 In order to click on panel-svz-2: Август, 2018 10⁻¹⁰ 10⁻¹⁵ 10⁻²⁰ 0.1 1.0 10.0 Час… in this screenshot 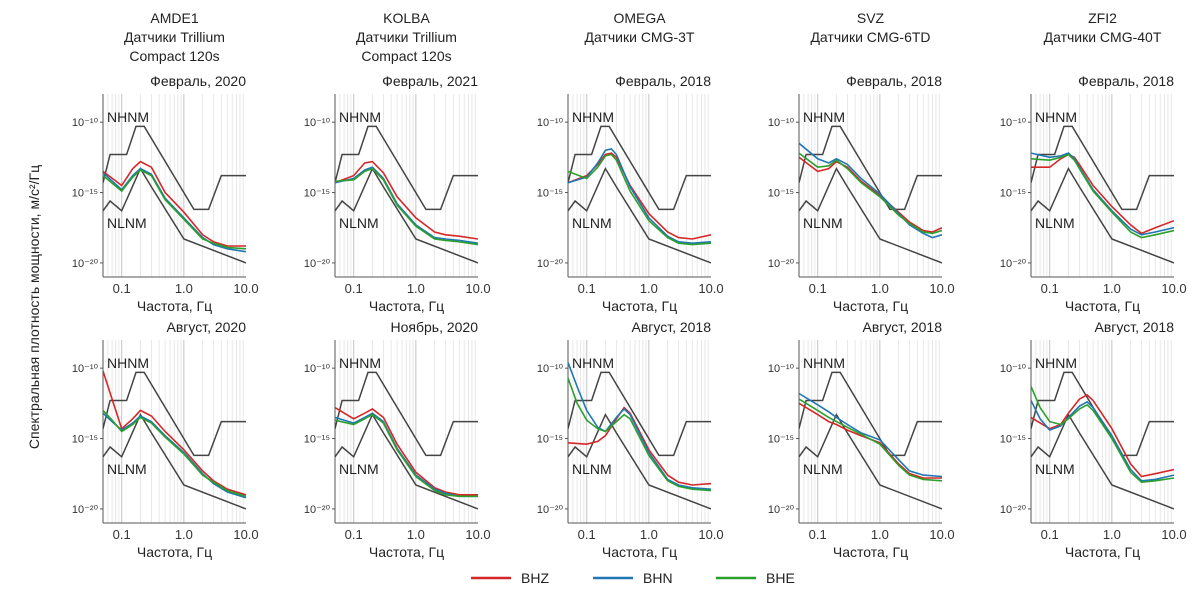, I will do `click(861, 439)`.